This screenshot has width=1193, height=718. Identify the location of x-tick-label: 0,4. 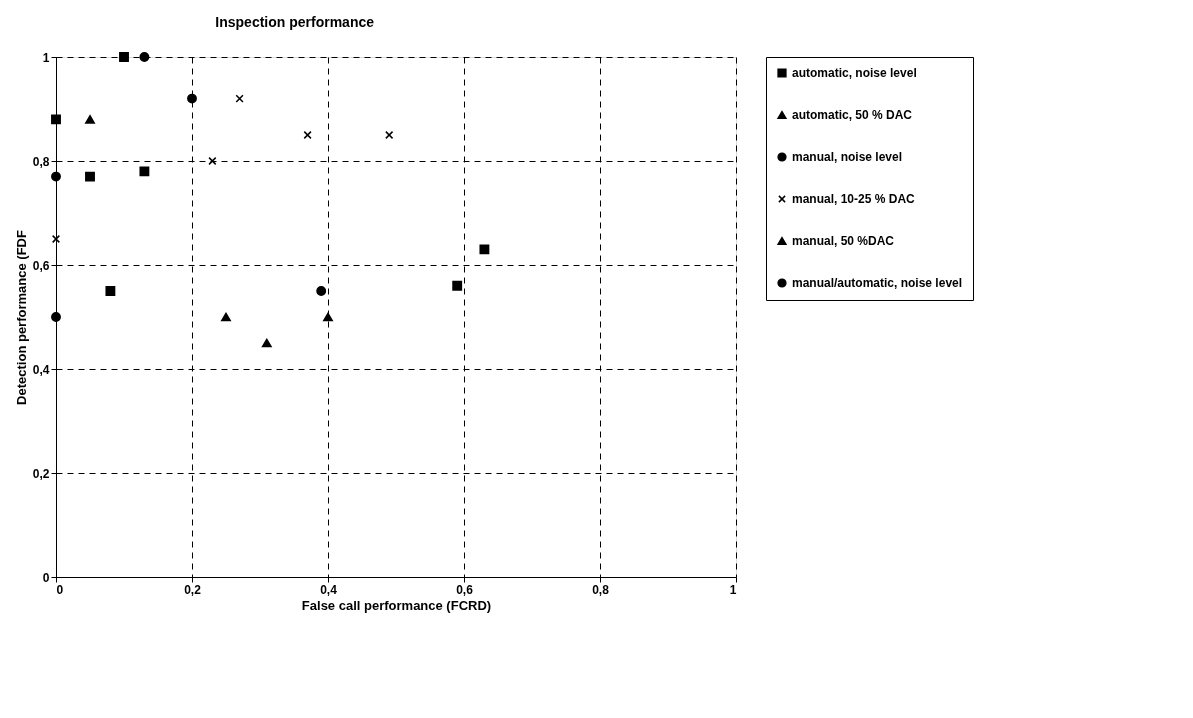
(329, 589).